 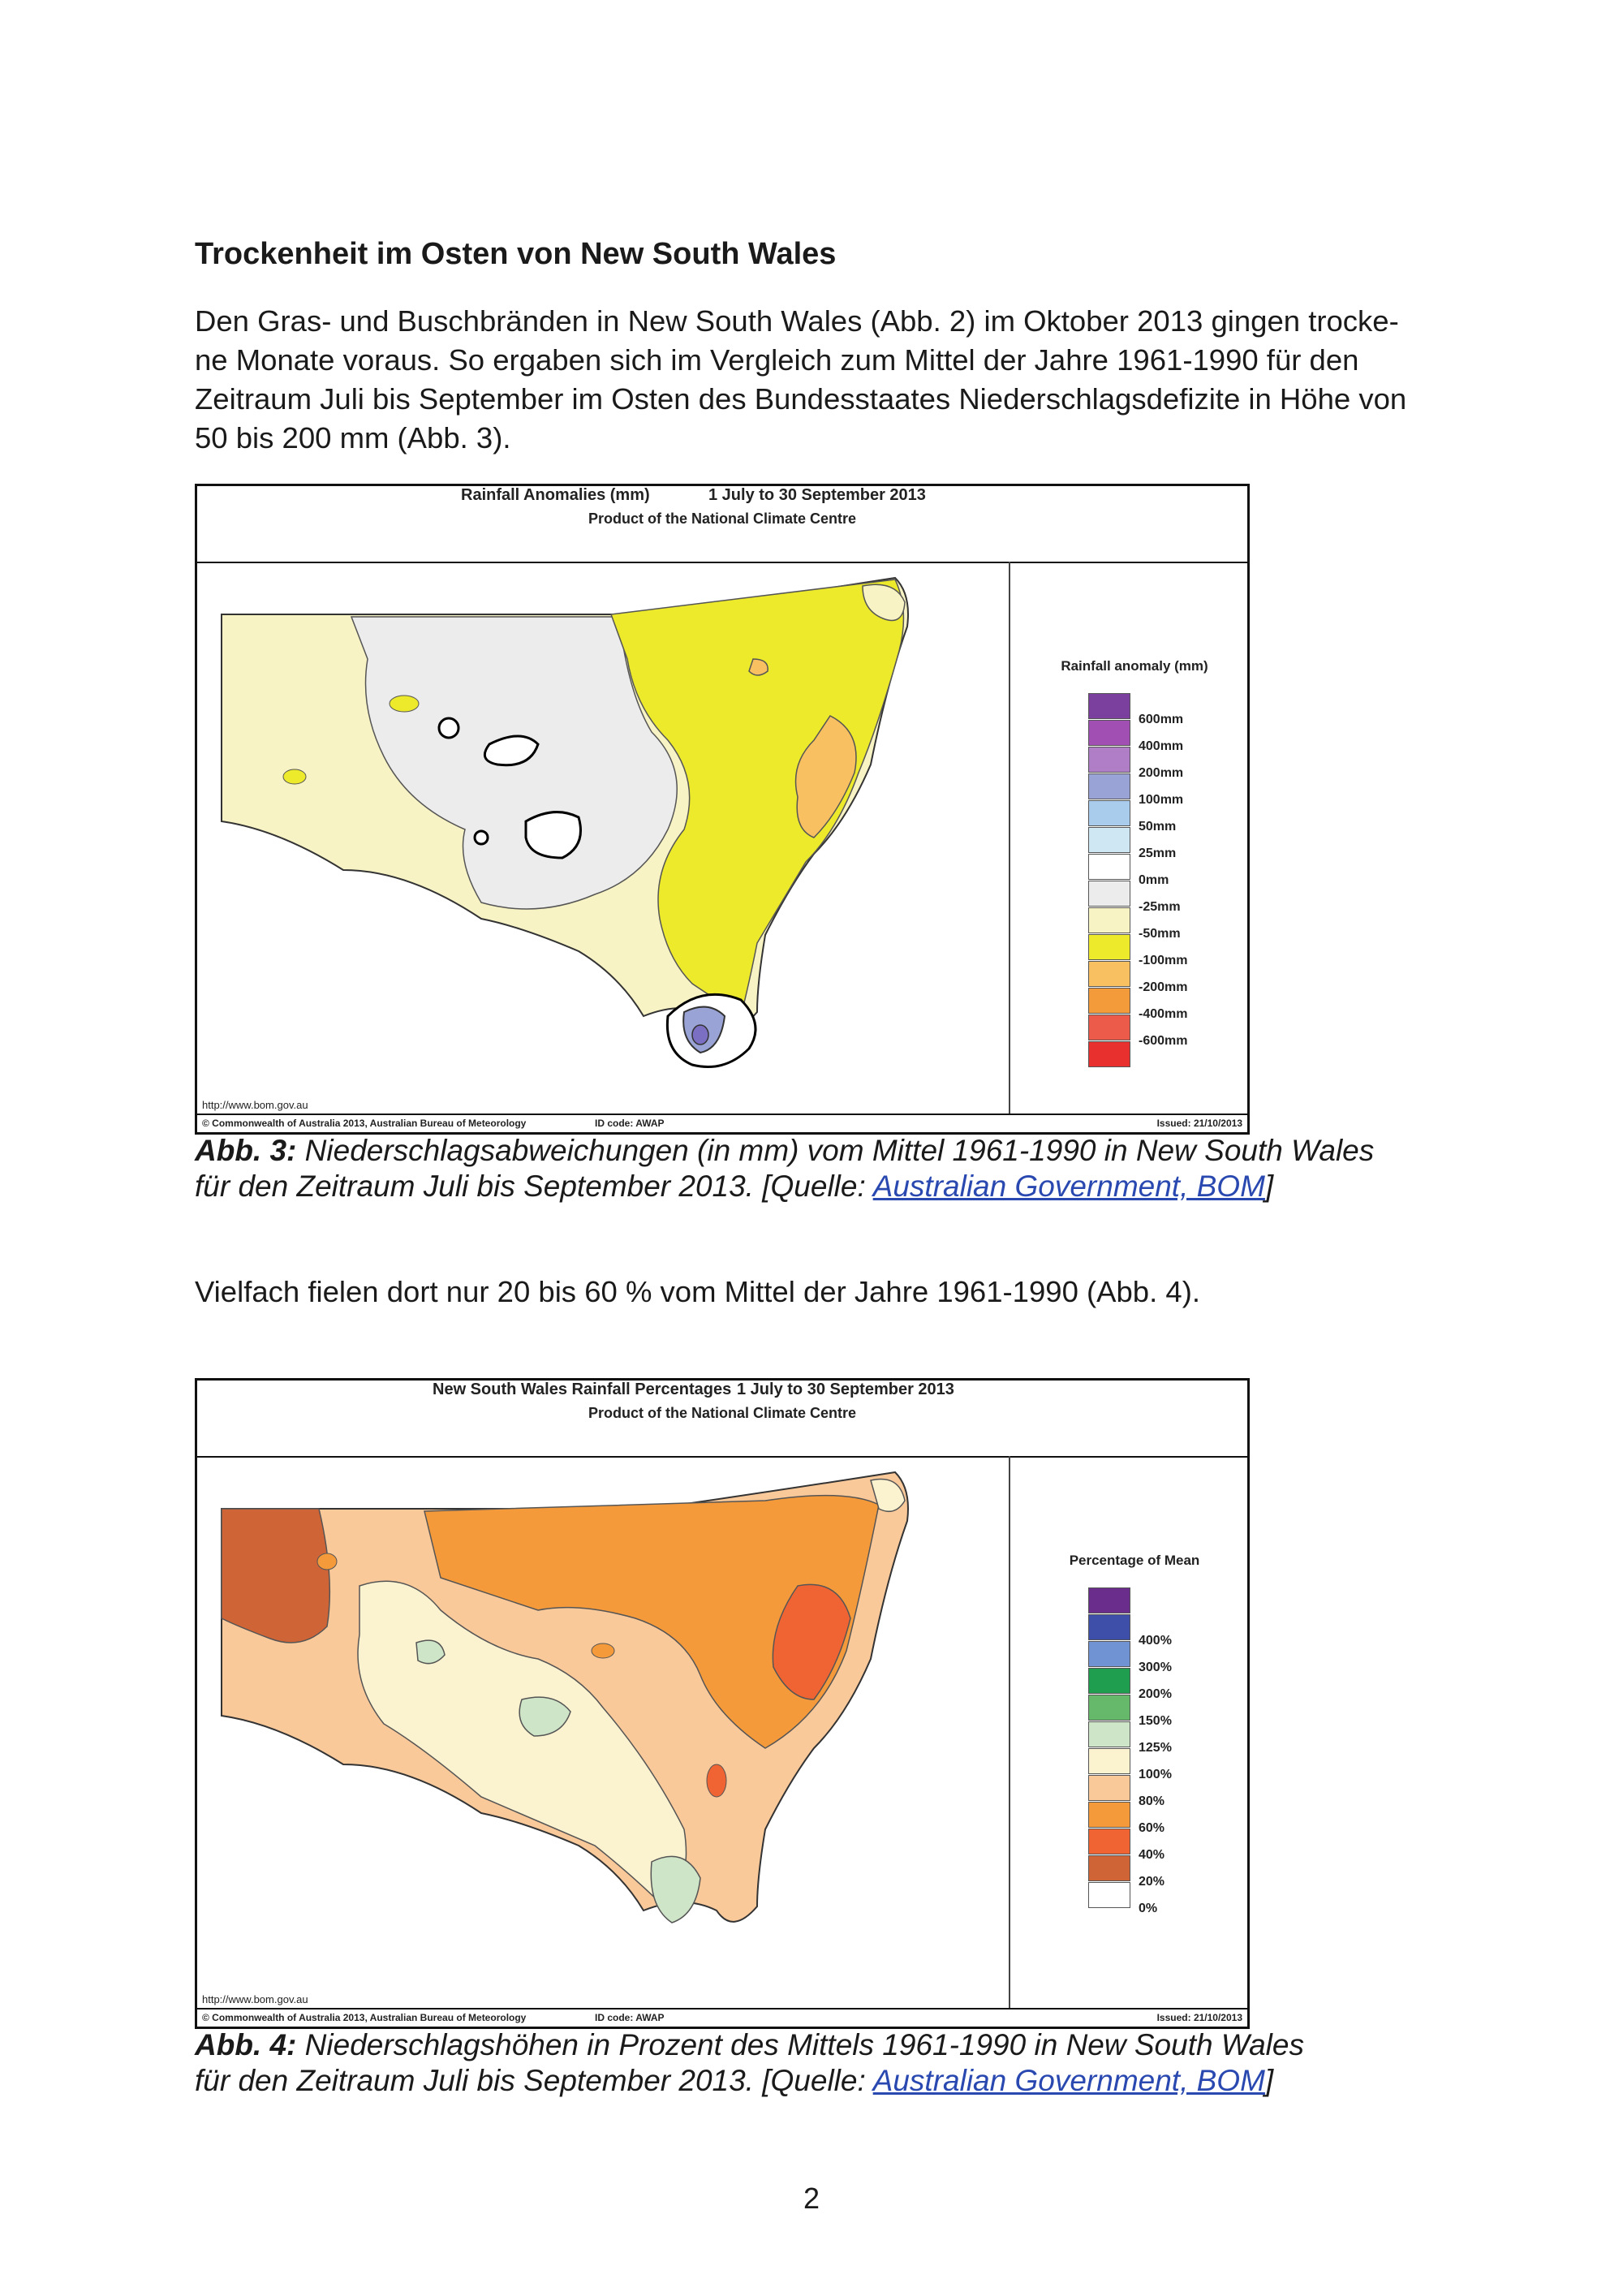 What do you see at coordinates (246, 2045) in the screenshot?
I see `figure-4-caption-label: Abb. 4:` at bounding box center [246, 2045].